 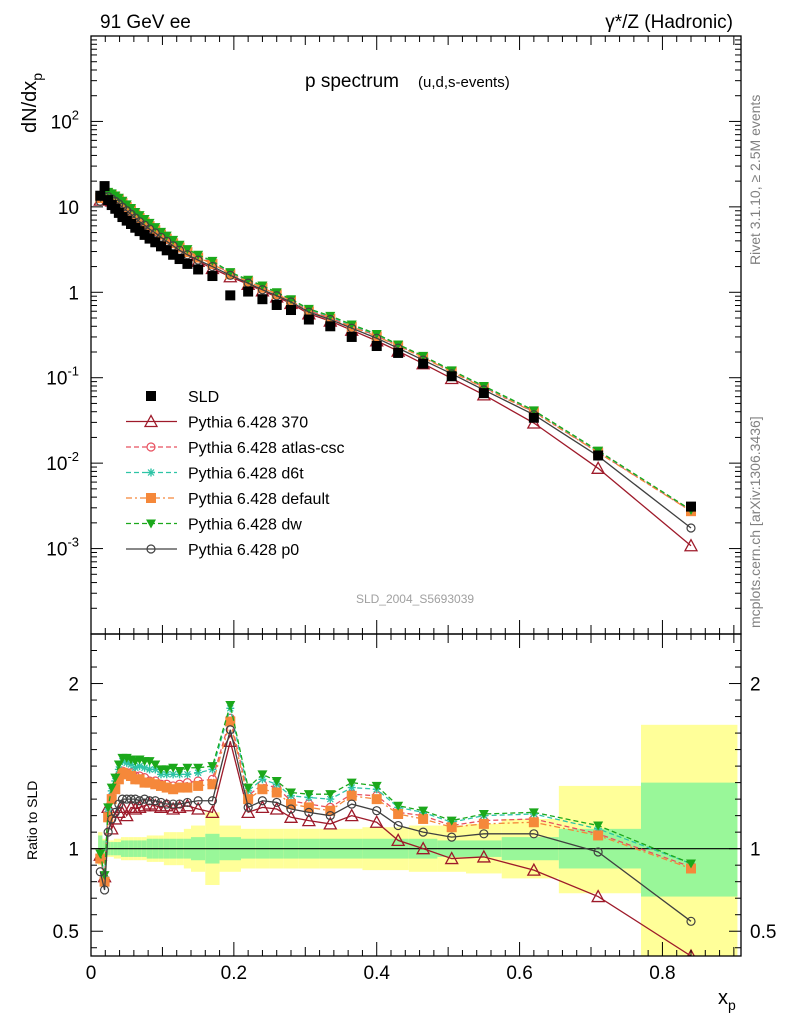 I want to click on legend-entry: Pythia 6.428 atlas-csc, so click(x=235, y=448).